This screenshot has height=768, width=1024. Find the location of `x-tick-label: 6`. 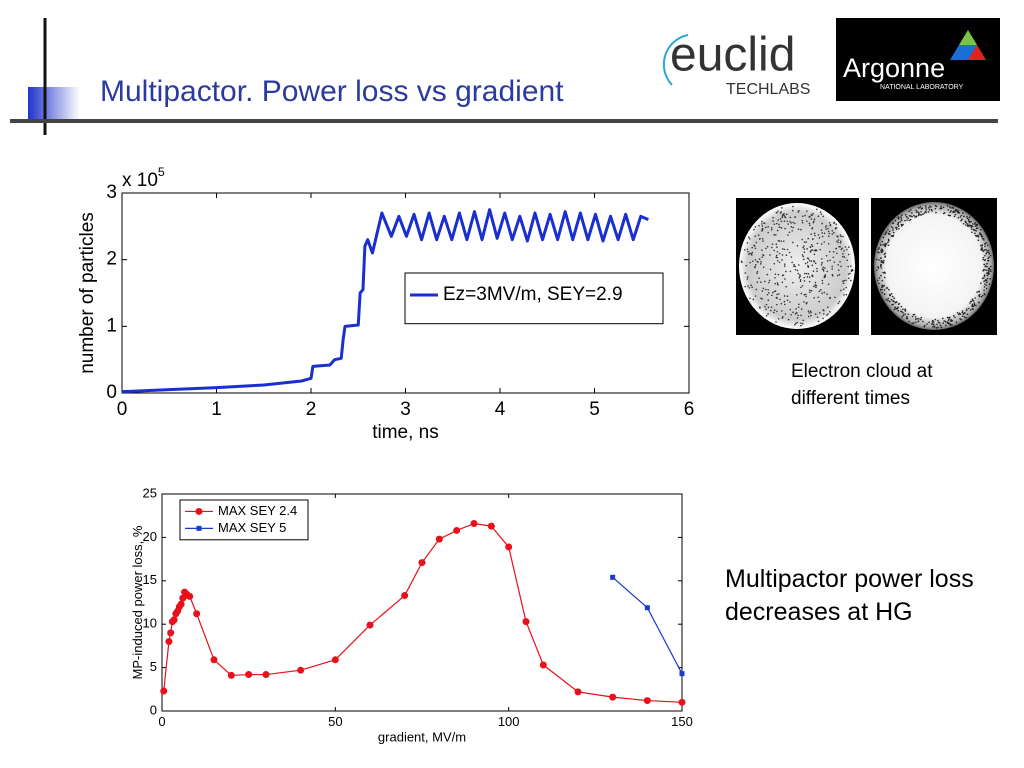

x-tick-label: 6 is located at coordinates (689, 409).